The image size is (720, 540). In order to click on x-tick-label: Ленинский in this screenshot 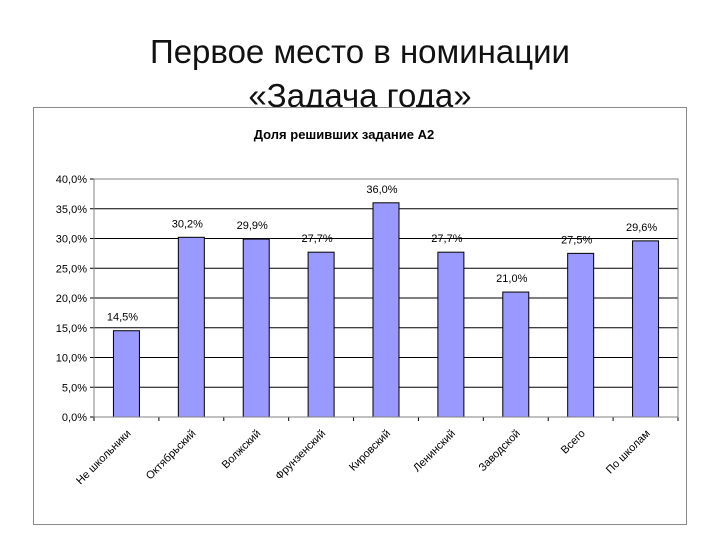, I will do `click(434, 451)`.